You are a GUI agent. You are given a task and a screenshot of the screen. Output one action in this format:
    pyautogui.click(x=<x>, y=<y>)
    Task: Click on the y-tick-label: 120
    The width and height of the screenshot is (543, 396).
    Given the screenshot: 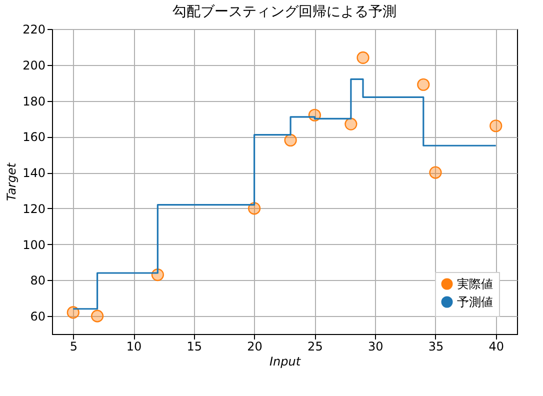 What is the action you would take?
    pyautogui.click(x=34, y=209)
    